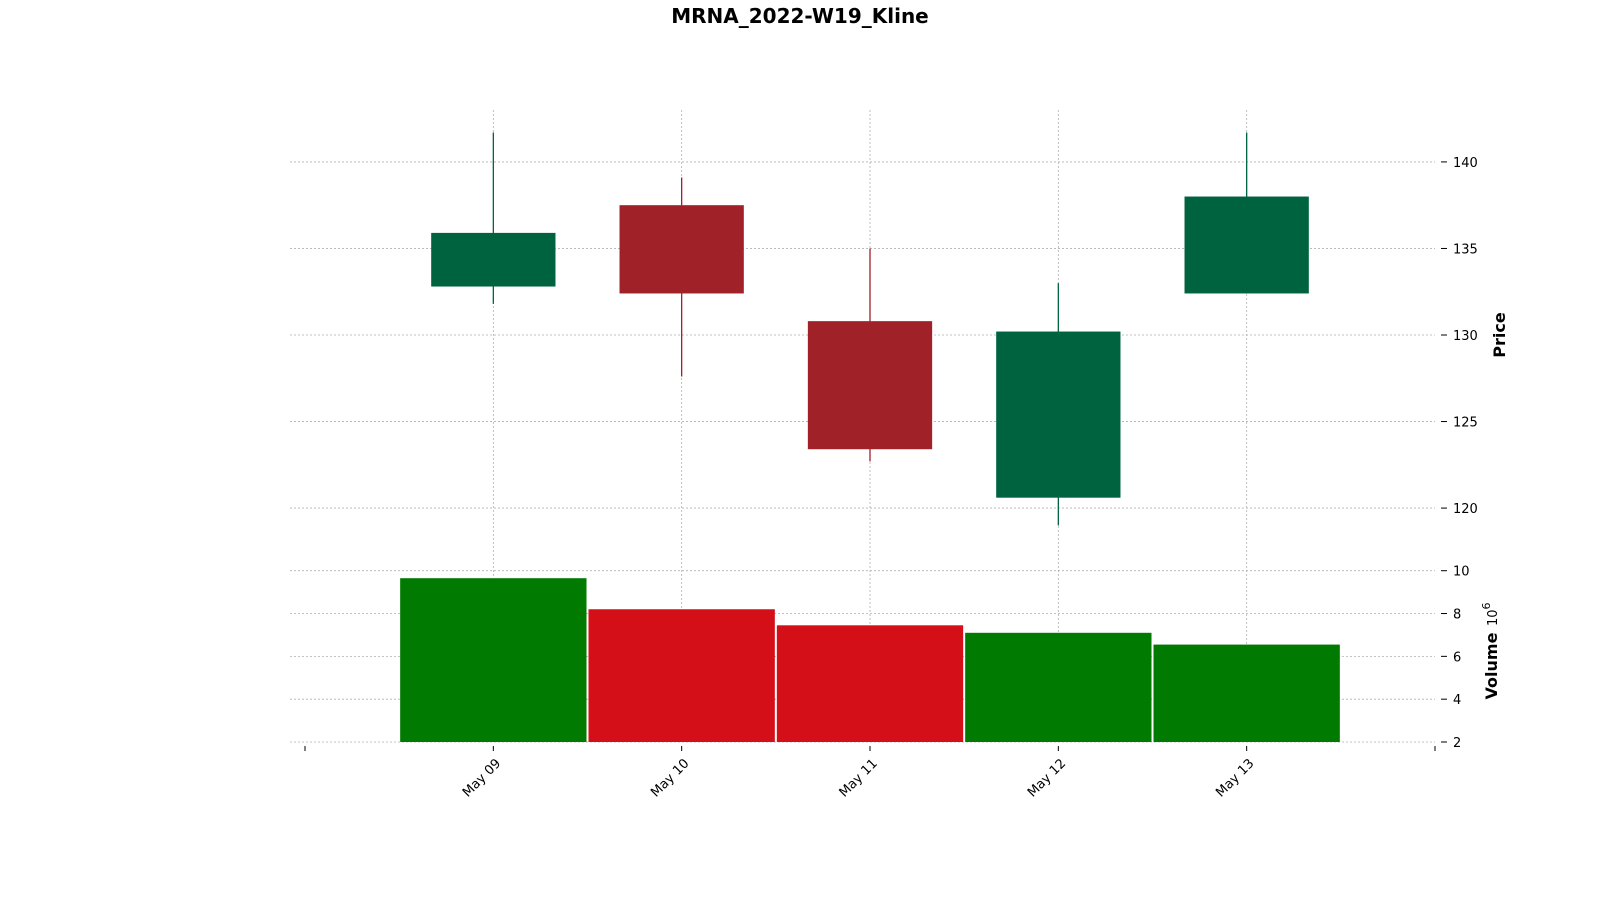 Image resolution: width=1600 pixels, height=900 pixels. What do you see at coordinates (1493, 617) in the screenshot?
I see `volume-offset-base: 10` at bounding box center [1493, 617].